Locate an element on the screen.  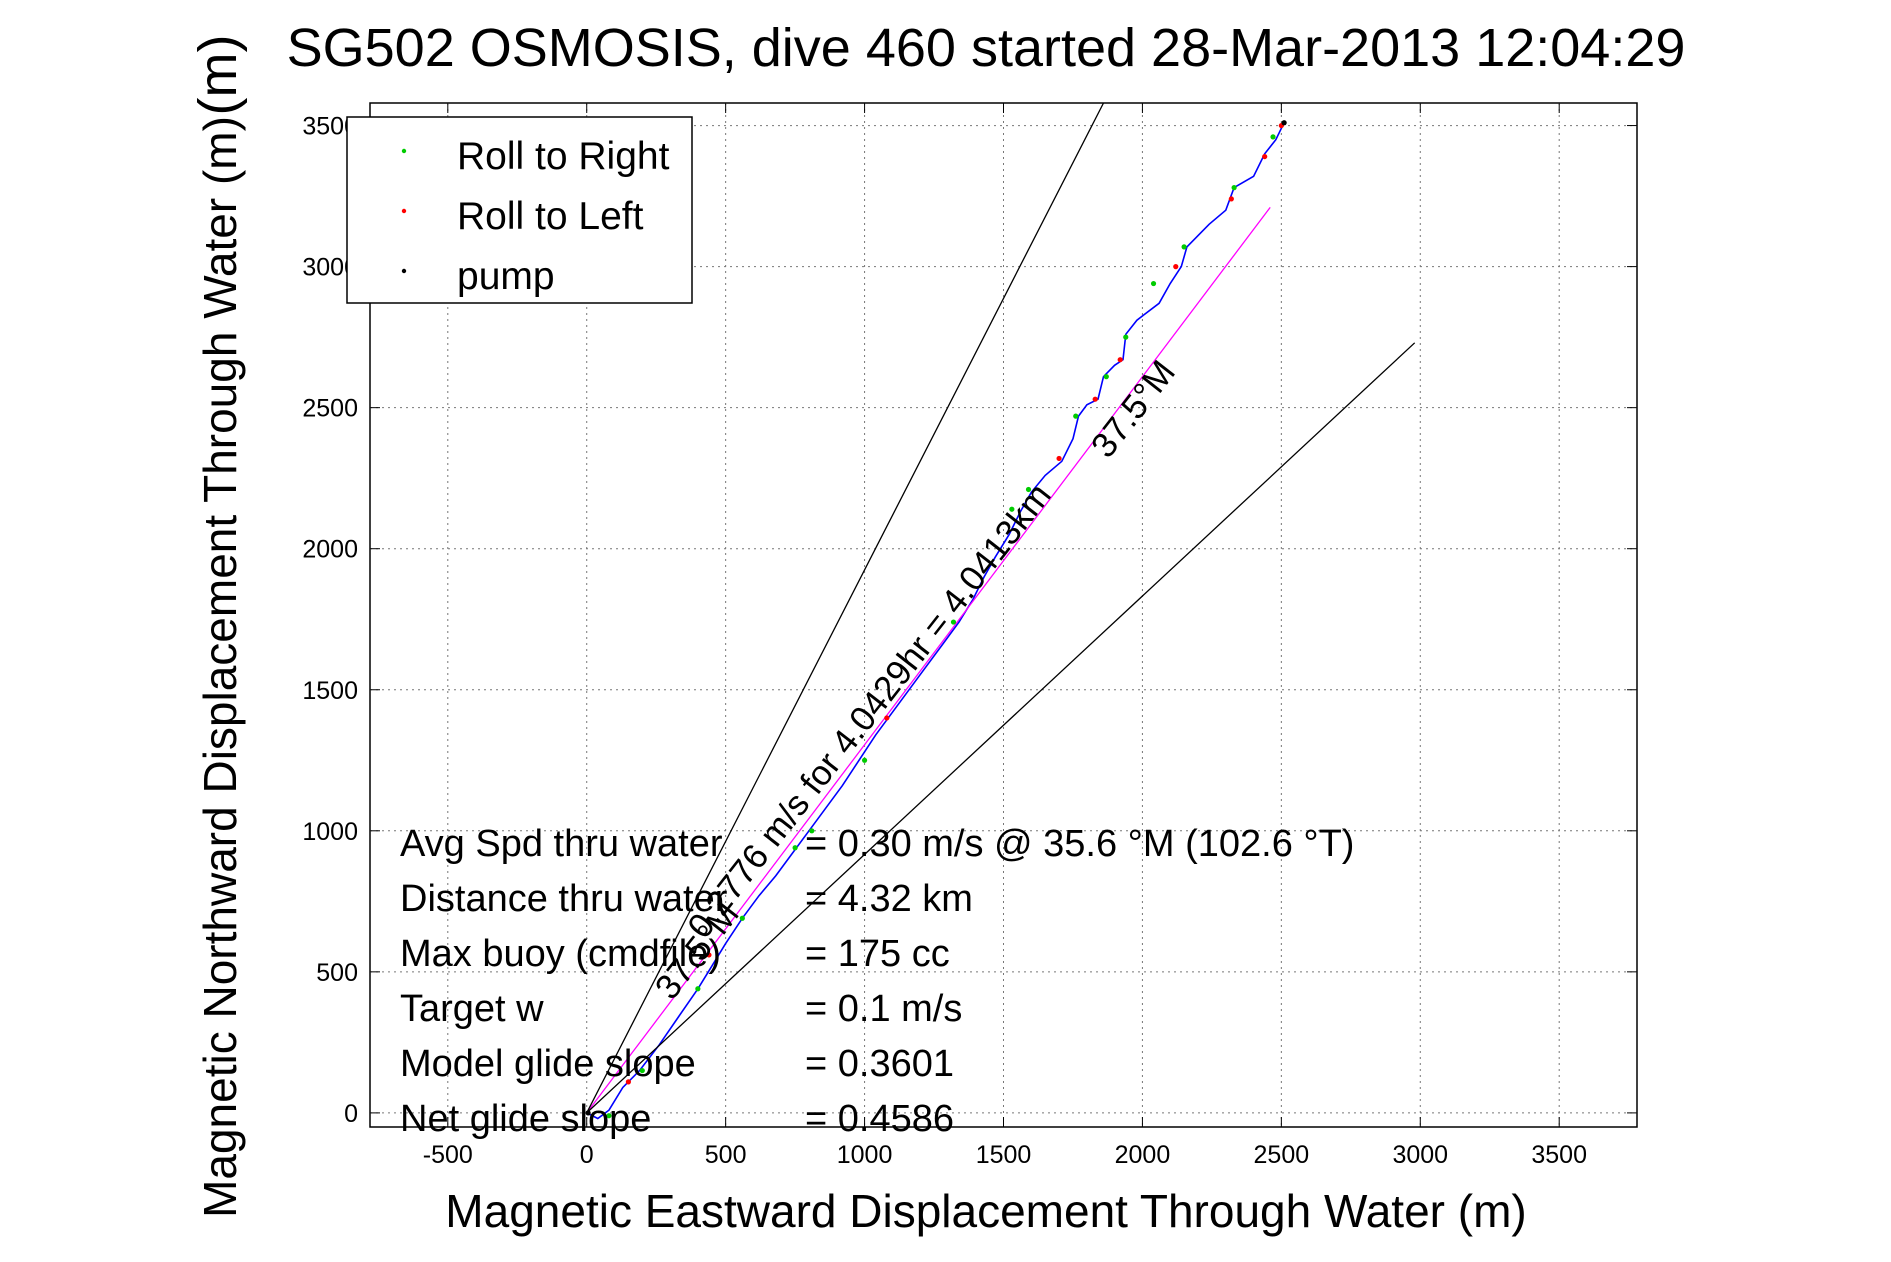
stat-label: Net glide slope is located at coordinates (525, 1119).